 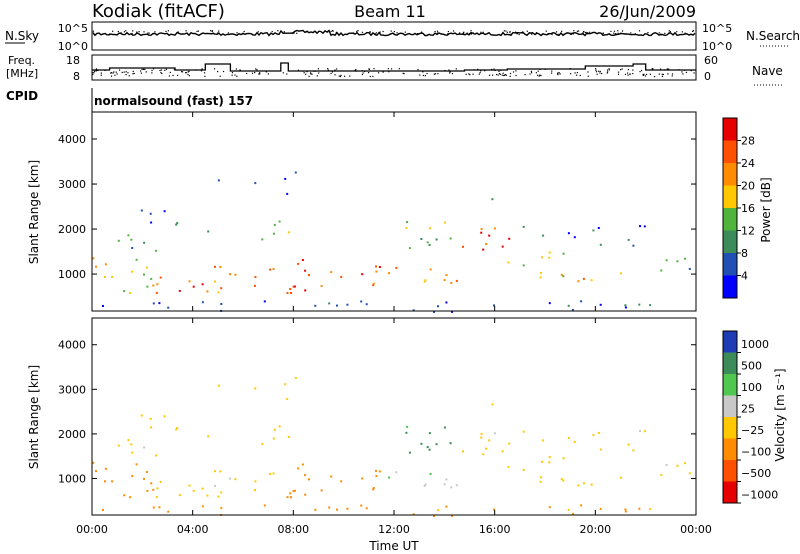 What do you see at coordinates (22, 96) in the screenshot?
I see `cpid-label: CPID` at bounding box center [22, 96].